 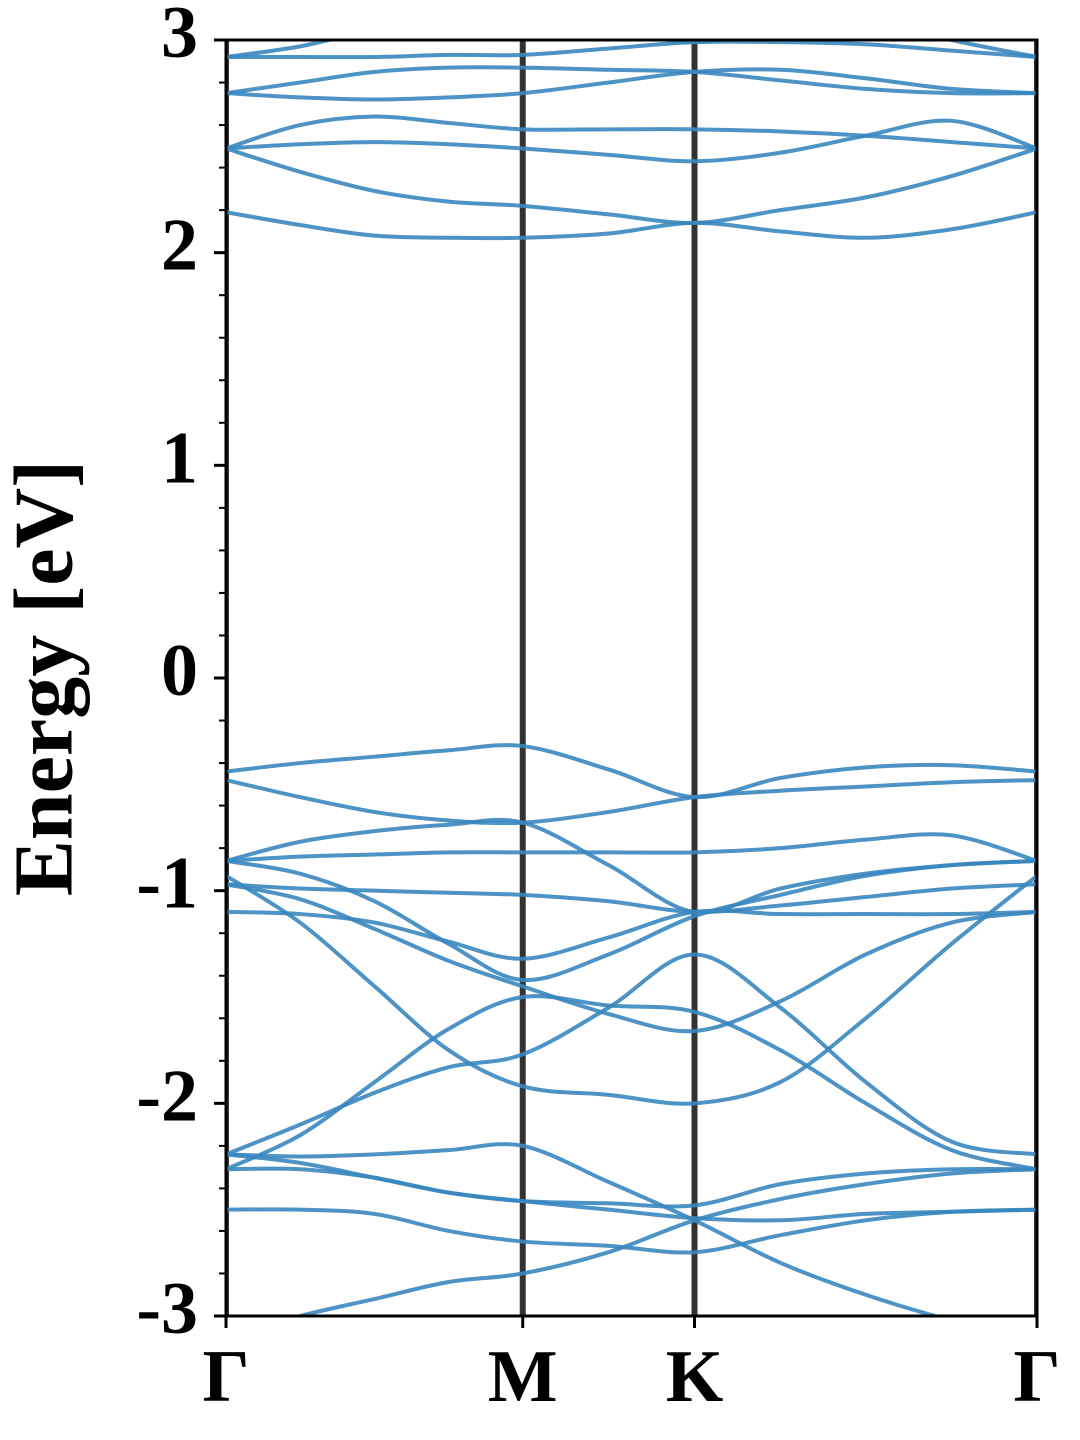 I want to click on y-tick-label: -3, so click(x=167, y=1309).